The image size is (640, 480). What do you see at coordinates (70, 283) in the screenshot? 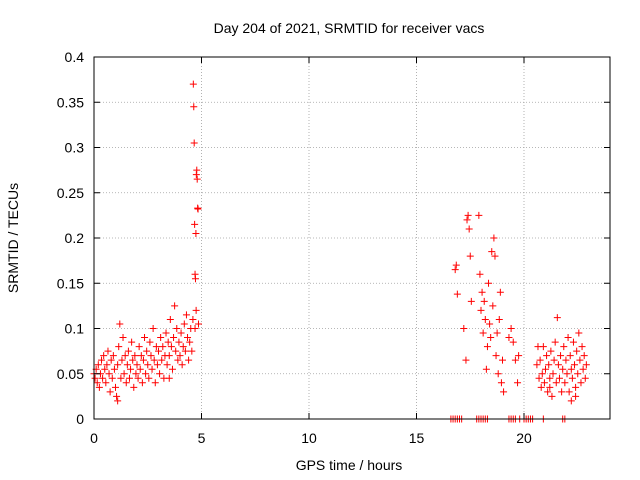
I see `y-tick-label: 0.15` at bounding box center [70, 283].